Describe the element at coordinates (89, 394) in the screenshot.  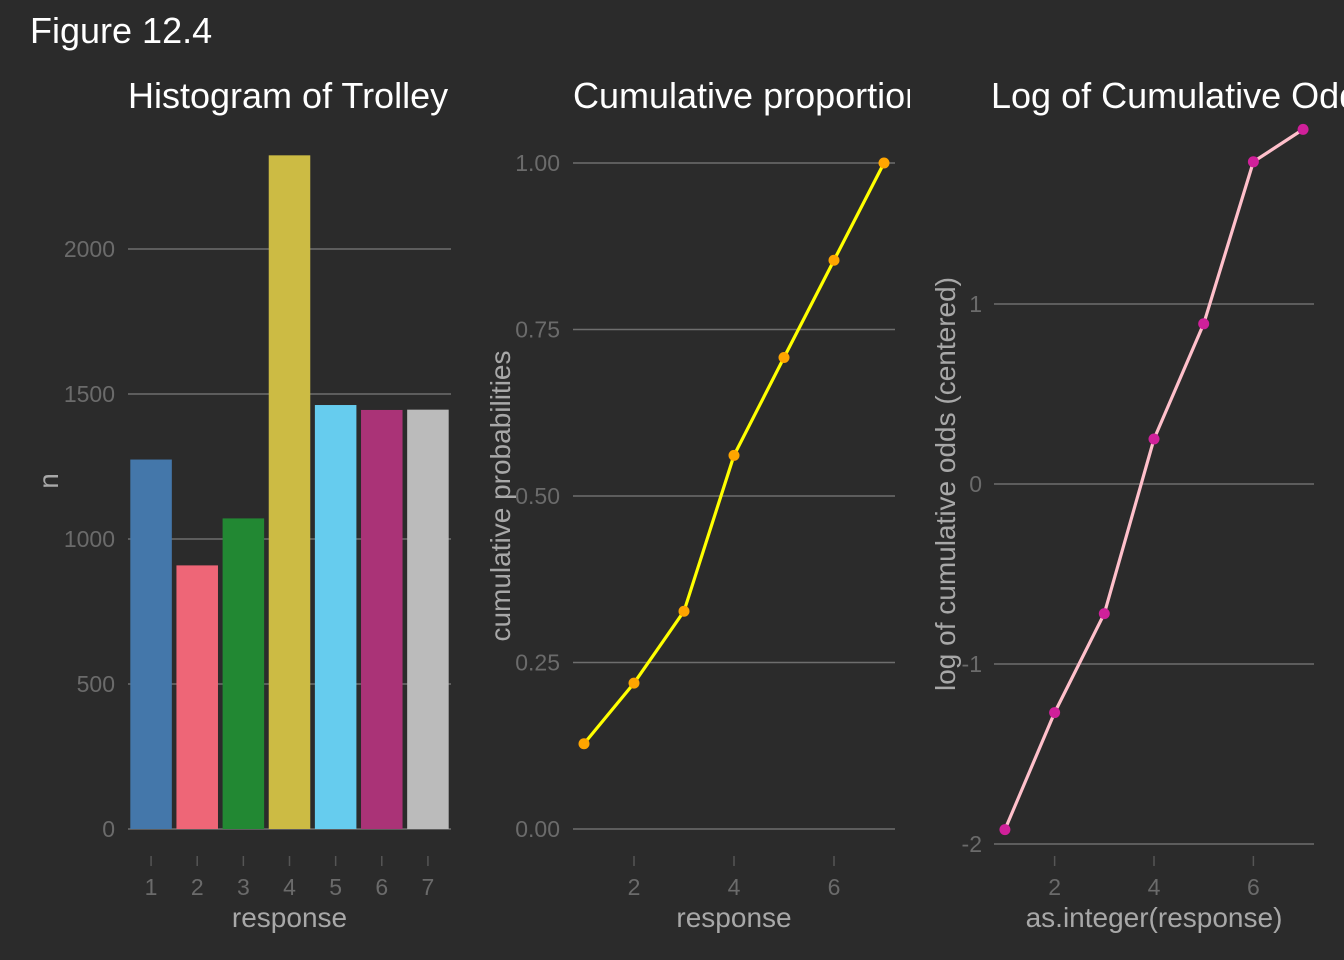
I see `y-tick-label: 1500` at that location.